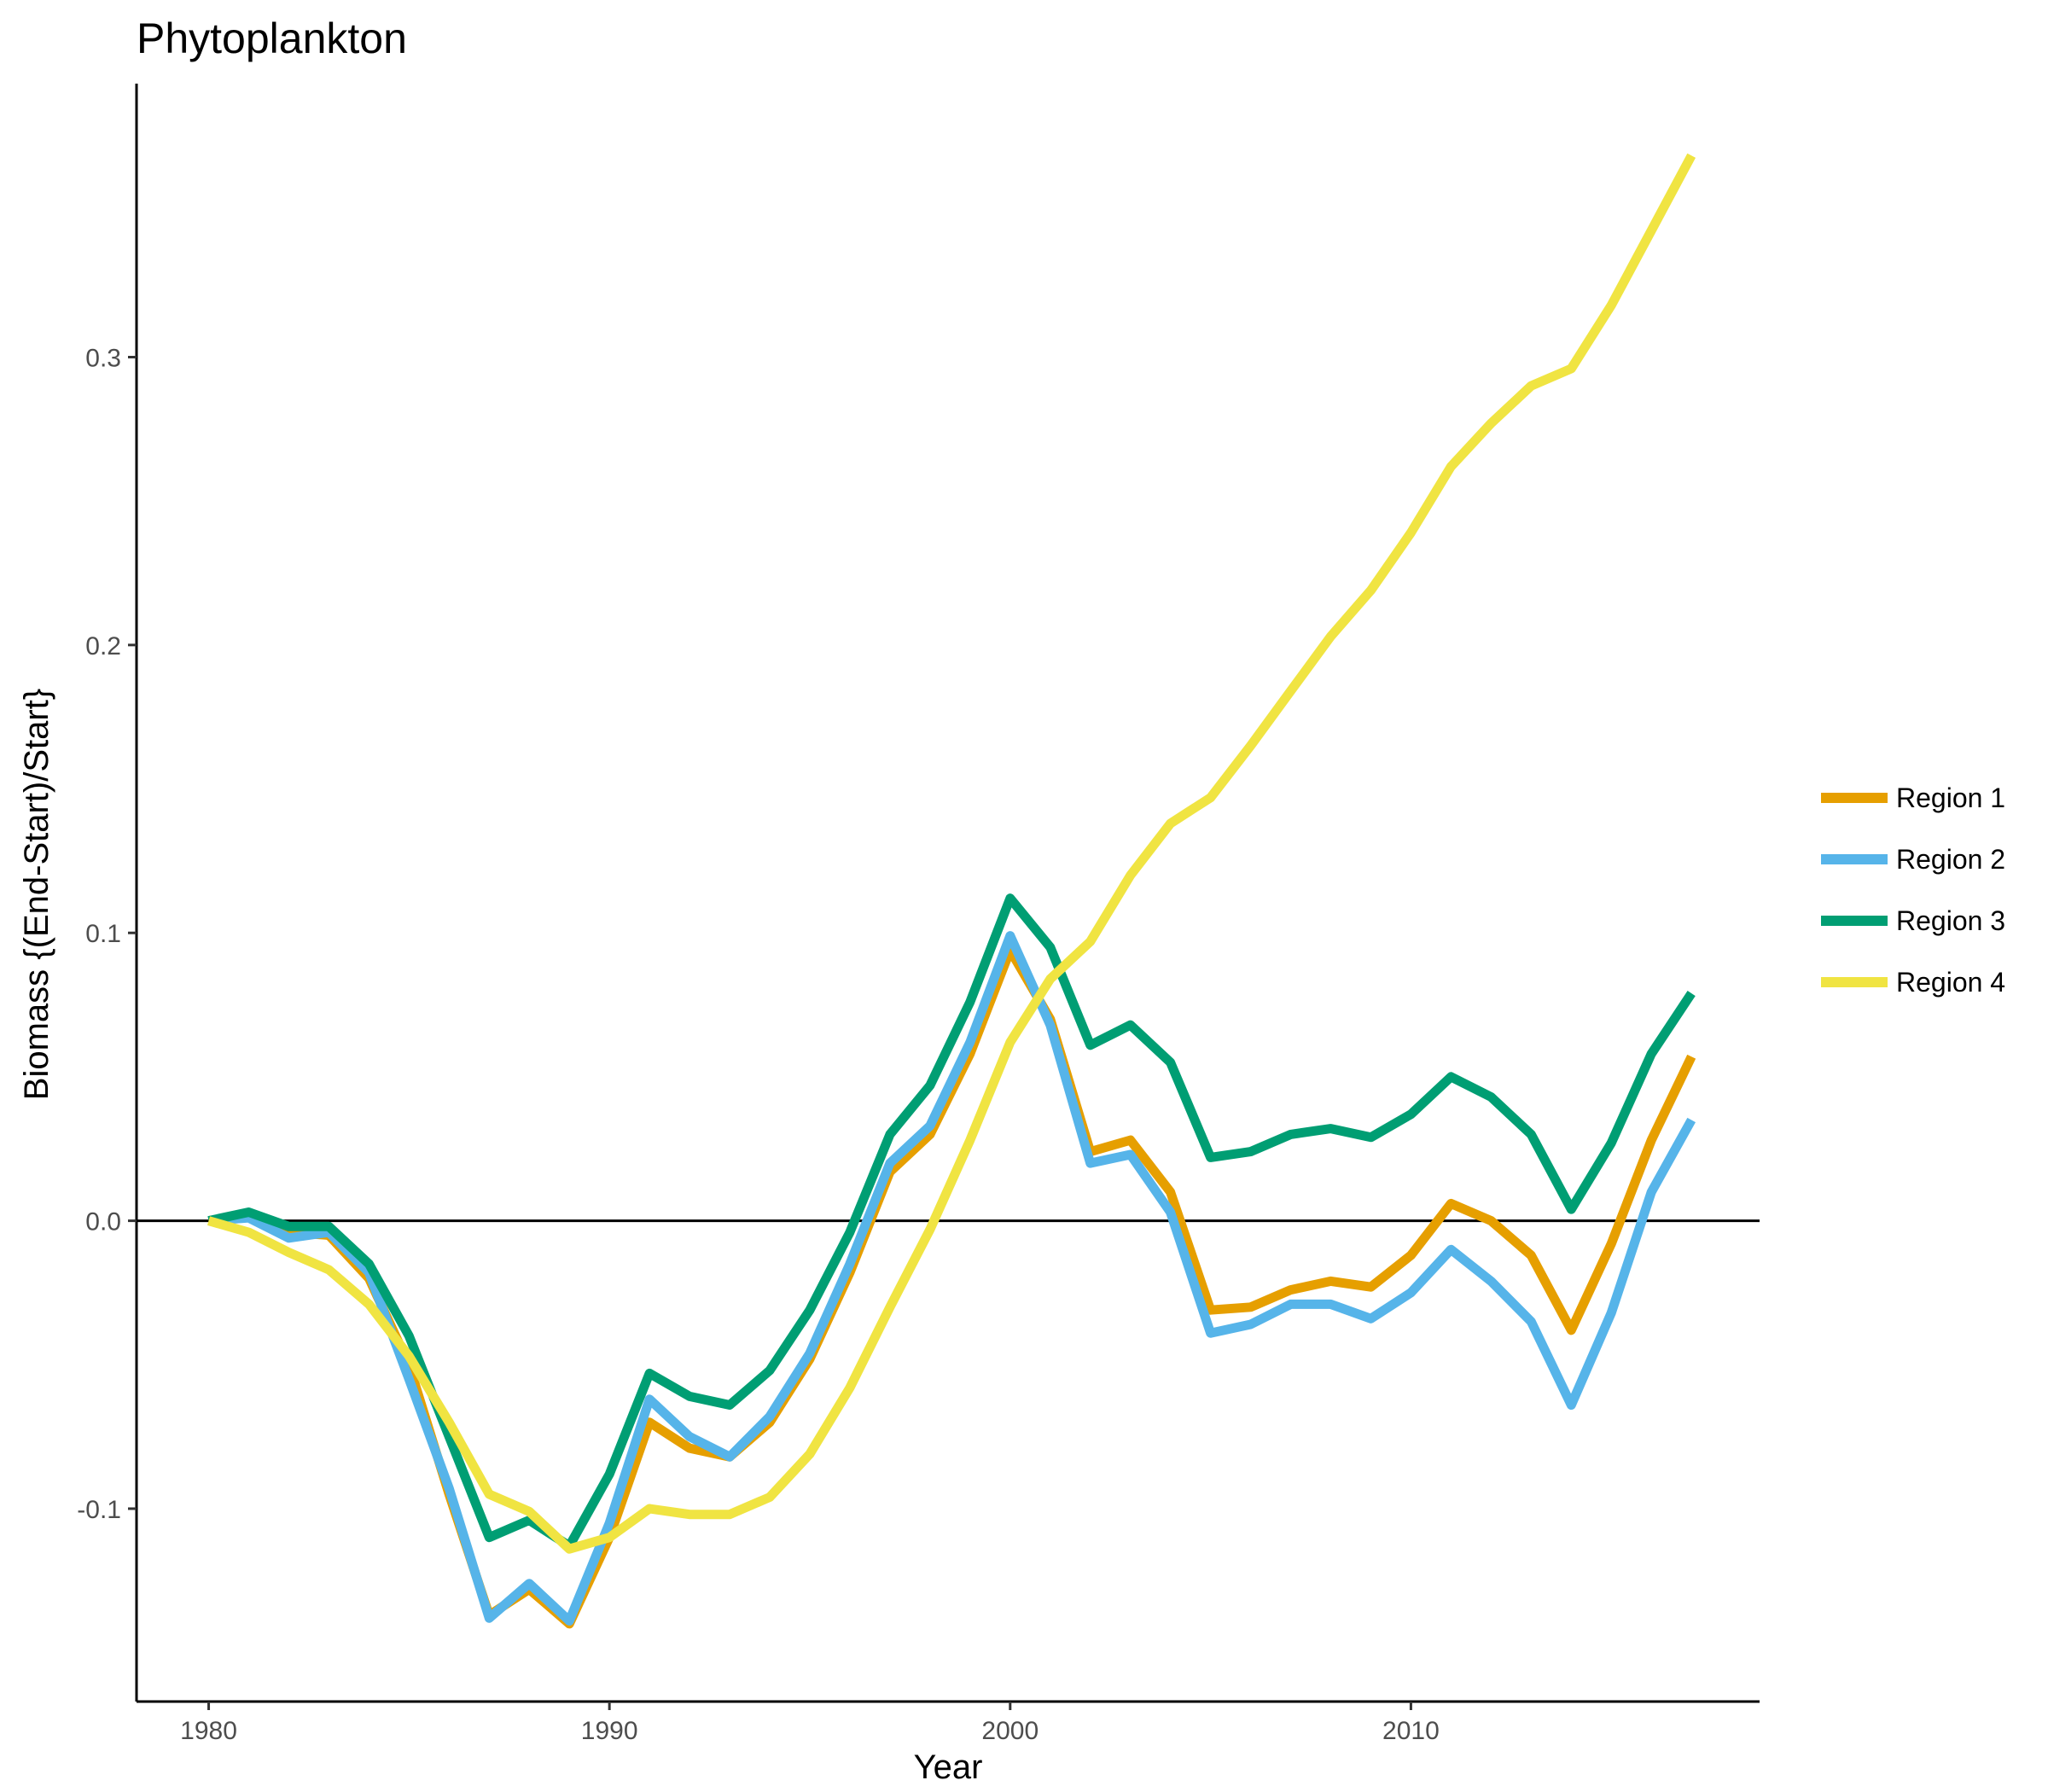  Describe the element at coordinates (99, 1510) in the screenshot. I see `y-tick-label: -0.1` at that location.